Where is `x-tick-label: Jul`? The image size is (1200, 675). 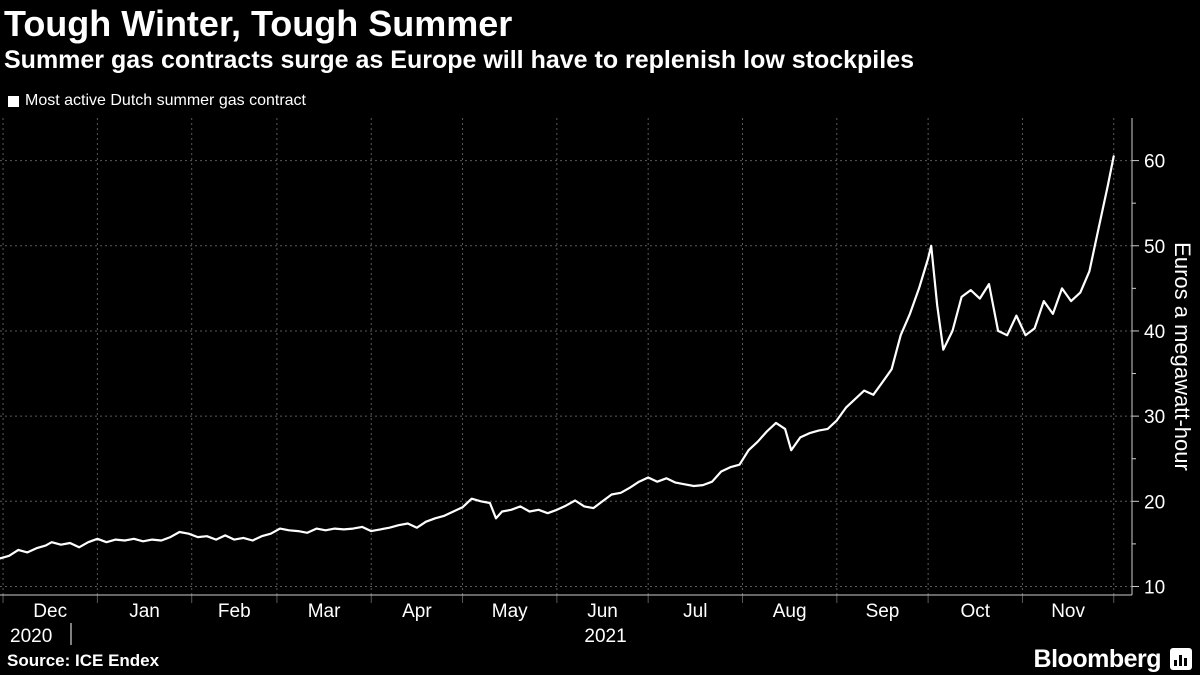 x-tick-label: Jul is located at coordinates (695, 611).